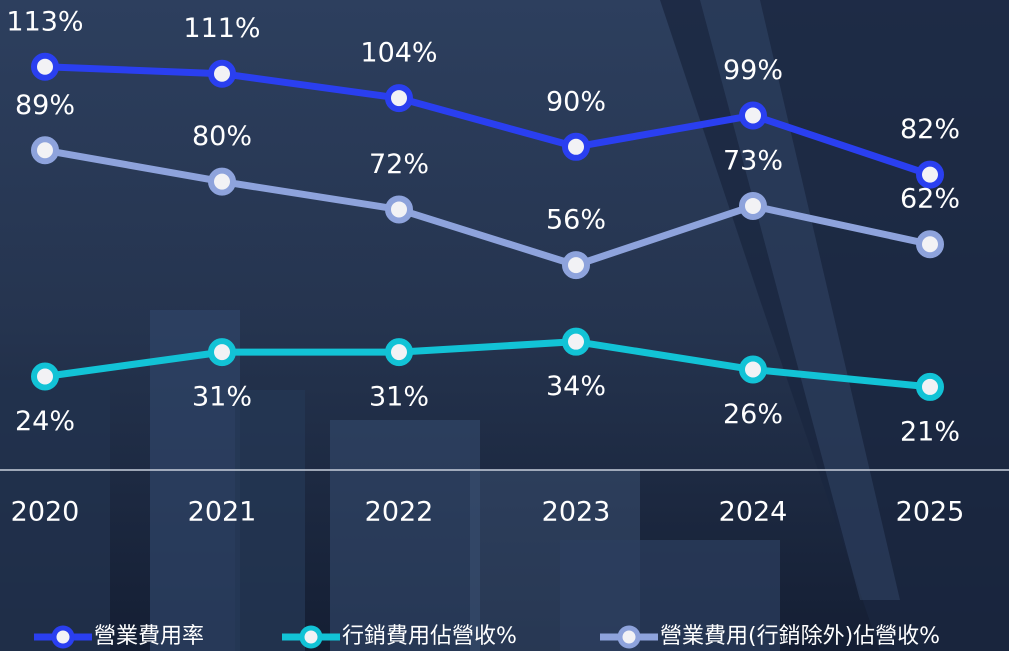 This screenshot has width=1009, height=651. What do you see at coordinates (576, 386) in the screenshot?
I see `data-label: 34%` at bounding box center [576, 386].